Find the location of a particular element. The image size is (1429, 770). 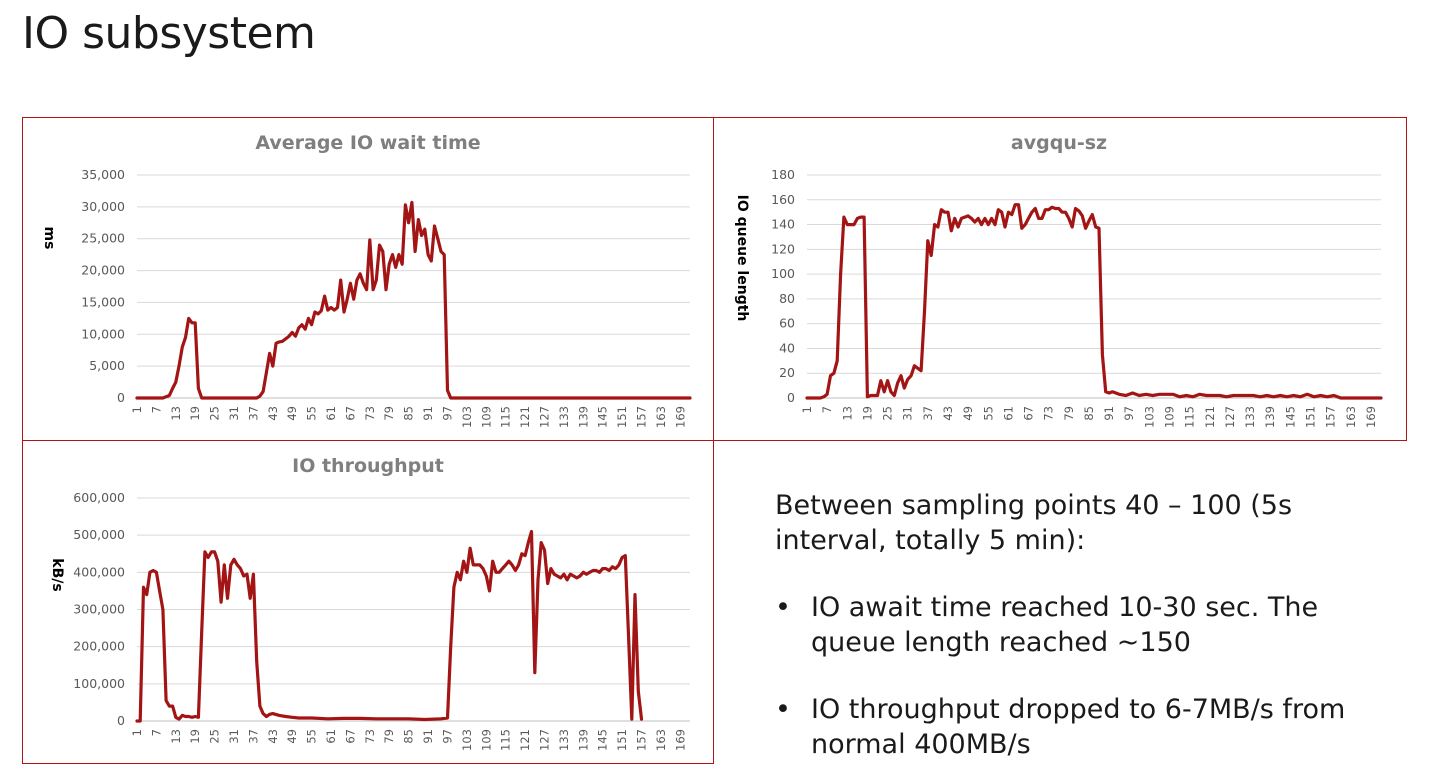

x-tick-label: 31 is located at coordinates (234, 413).